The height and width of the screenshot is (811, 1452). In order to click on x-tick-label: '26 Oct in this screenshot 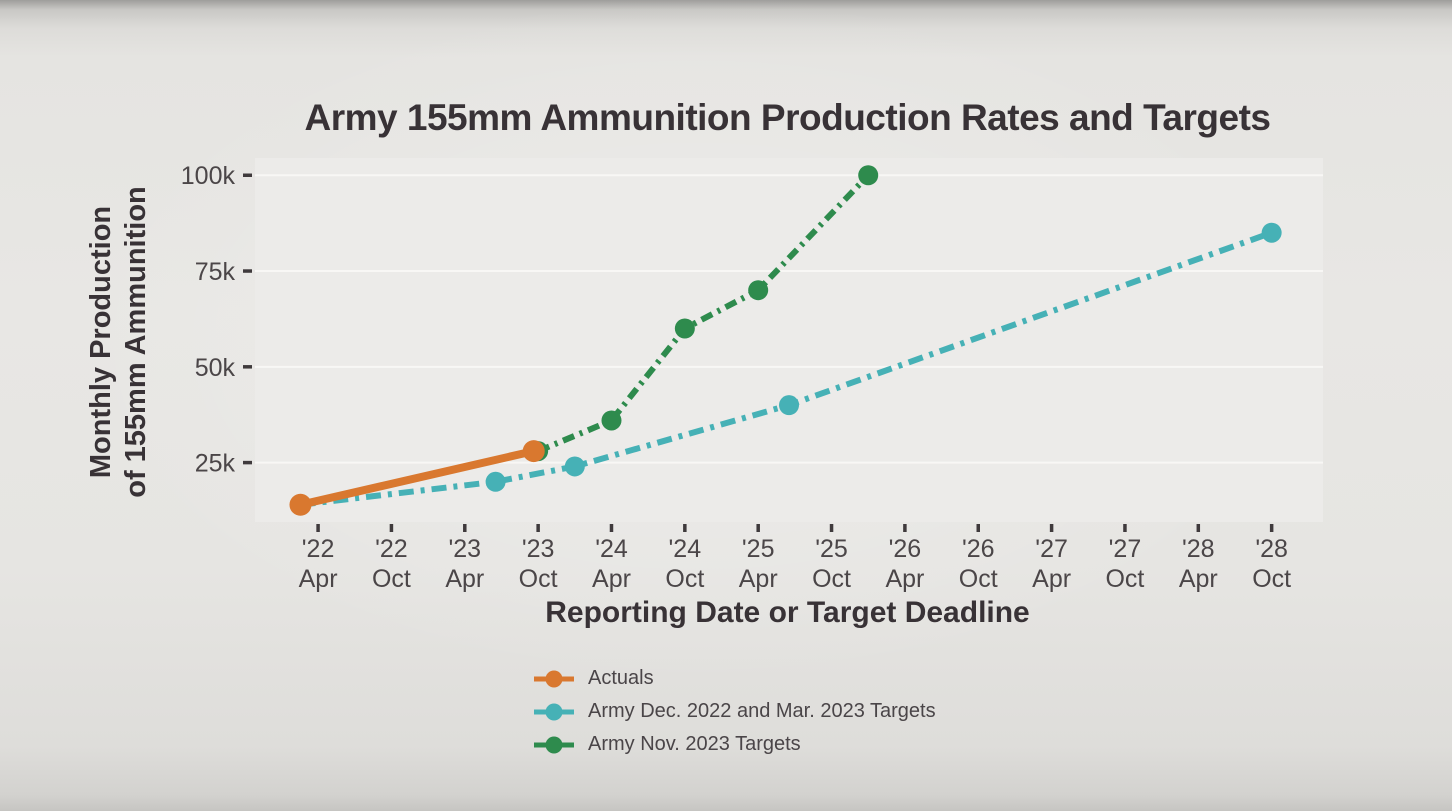, I will do `click(978, 564)`.